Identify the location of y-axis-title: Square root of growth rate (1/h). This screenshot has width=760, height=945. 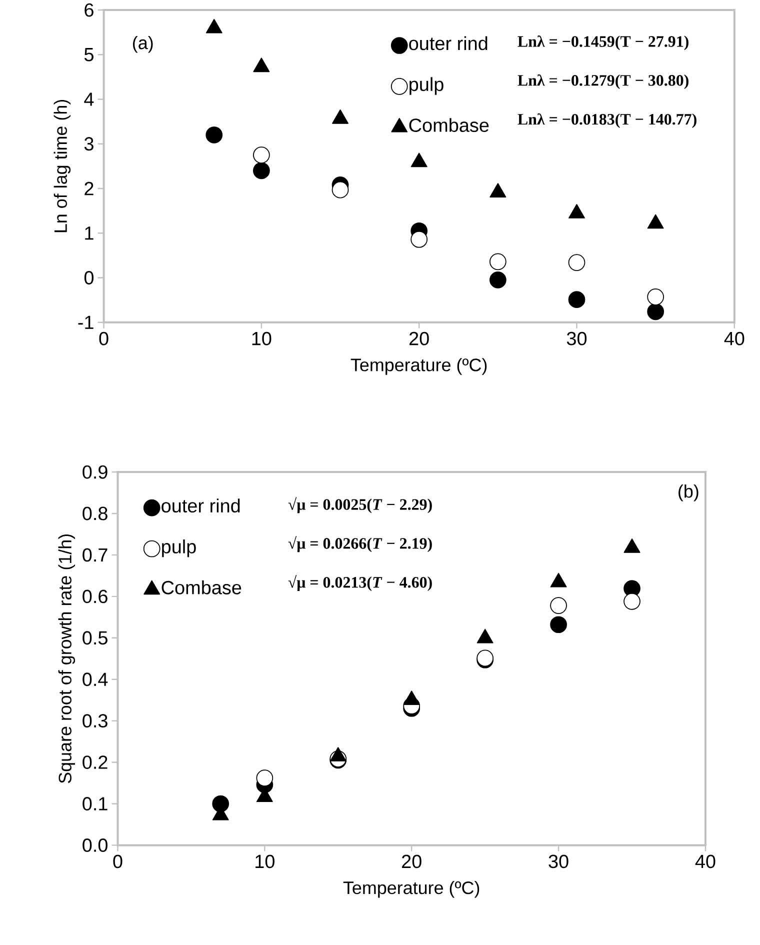
(66, 659).